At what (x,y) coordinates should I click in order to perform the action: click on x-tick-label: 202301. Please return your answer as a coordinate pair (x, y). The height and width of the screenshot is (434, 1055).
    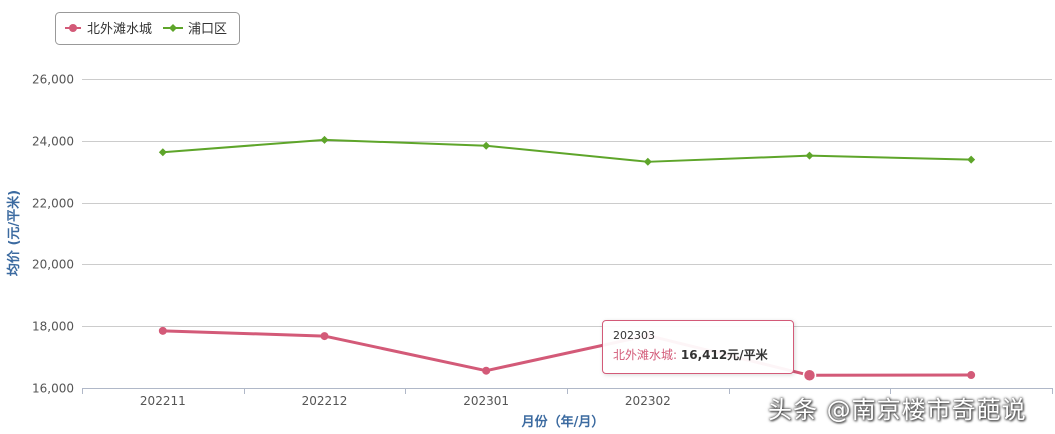
    Looking at the image, I should click on (486, 401).